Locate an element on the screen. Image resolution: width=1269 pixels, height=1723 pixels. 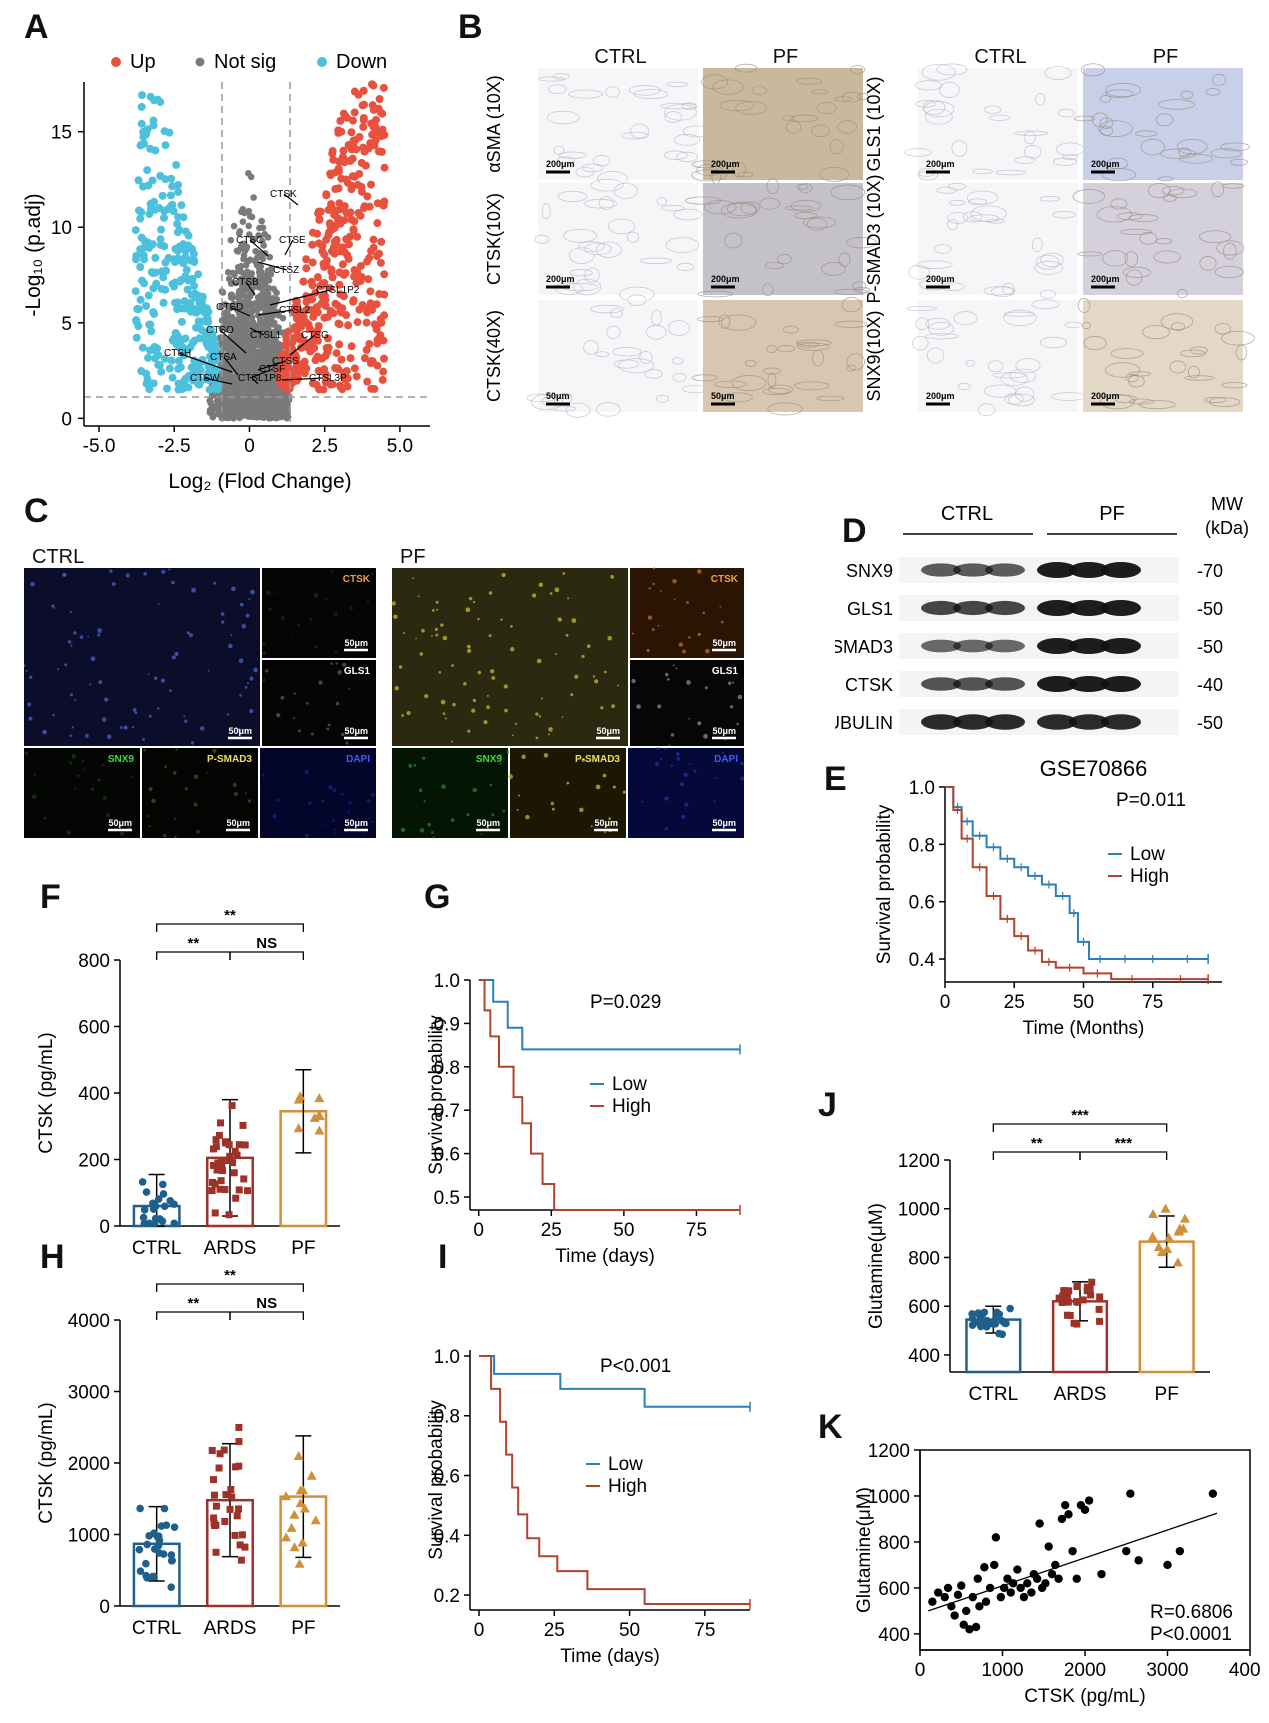
if-channel-label: SNX9 is located at coordinates (489, 759).